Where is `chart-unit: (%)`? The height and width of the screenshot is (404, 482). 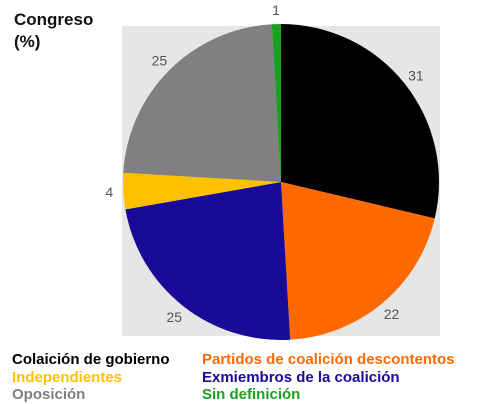 chart-unit: (%) is located at coordinates (27, 41).